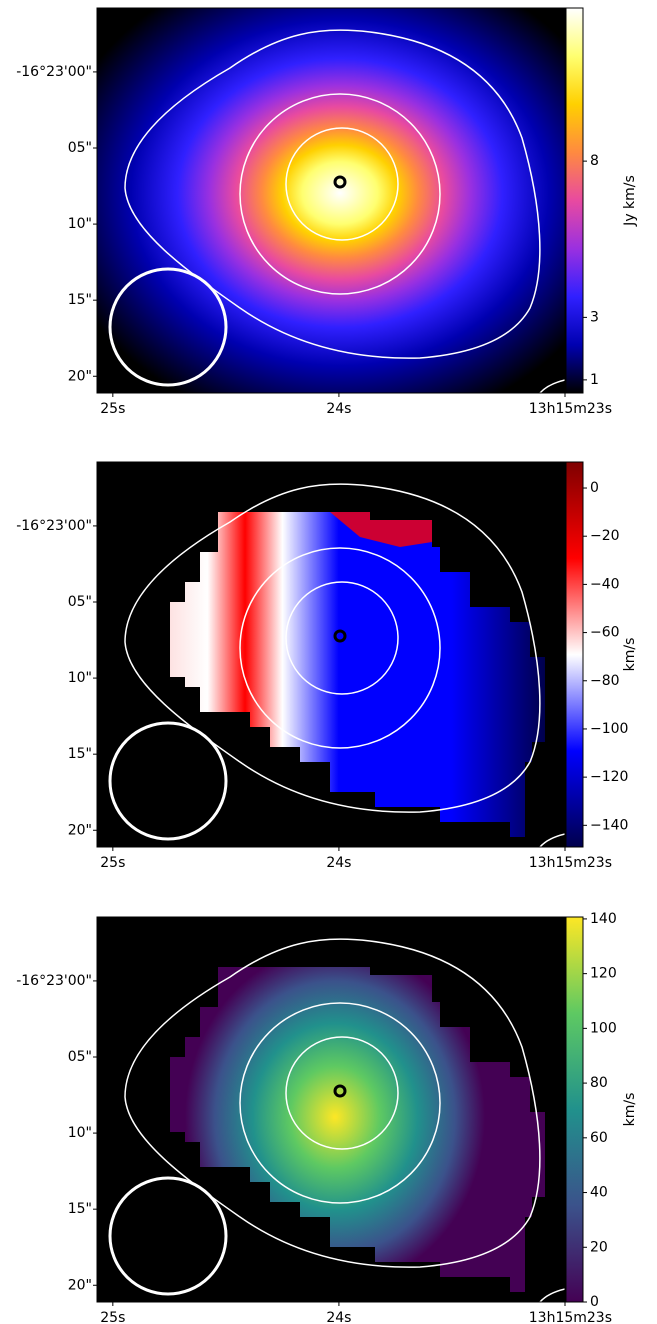 Image resolution: width=657 pixels, height=1324 pixels. I want to click on colorbar-tick-label: −140, so click(609, 825).